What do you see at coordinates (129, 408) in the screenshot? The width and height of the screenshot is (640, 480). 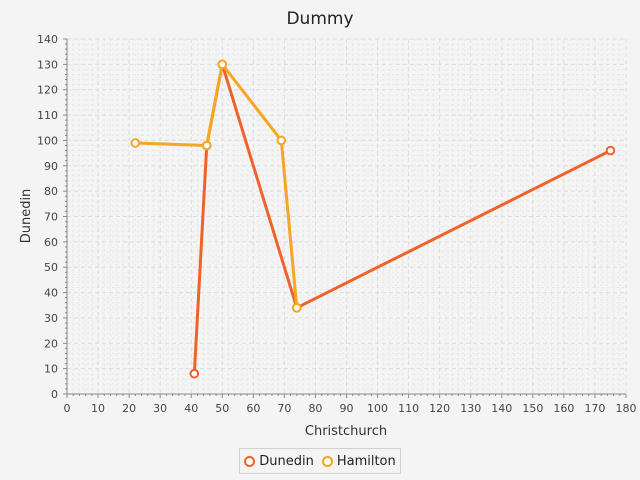 I see `x-tick-label: 20` at bounding box center [129, 408].